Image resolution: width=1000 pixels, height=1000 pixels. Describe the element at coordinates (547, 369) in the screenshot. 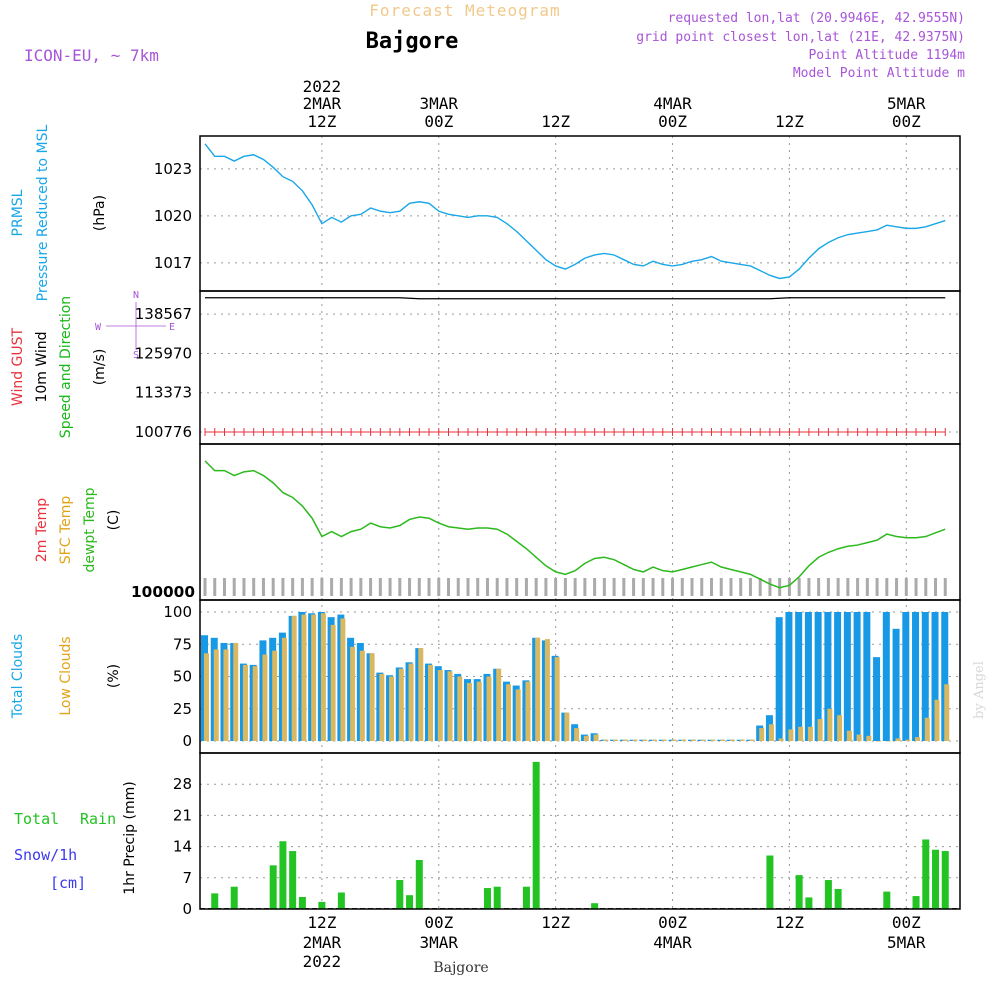

I see `wind-panel: 100776 113373 125970 138567` at that location.